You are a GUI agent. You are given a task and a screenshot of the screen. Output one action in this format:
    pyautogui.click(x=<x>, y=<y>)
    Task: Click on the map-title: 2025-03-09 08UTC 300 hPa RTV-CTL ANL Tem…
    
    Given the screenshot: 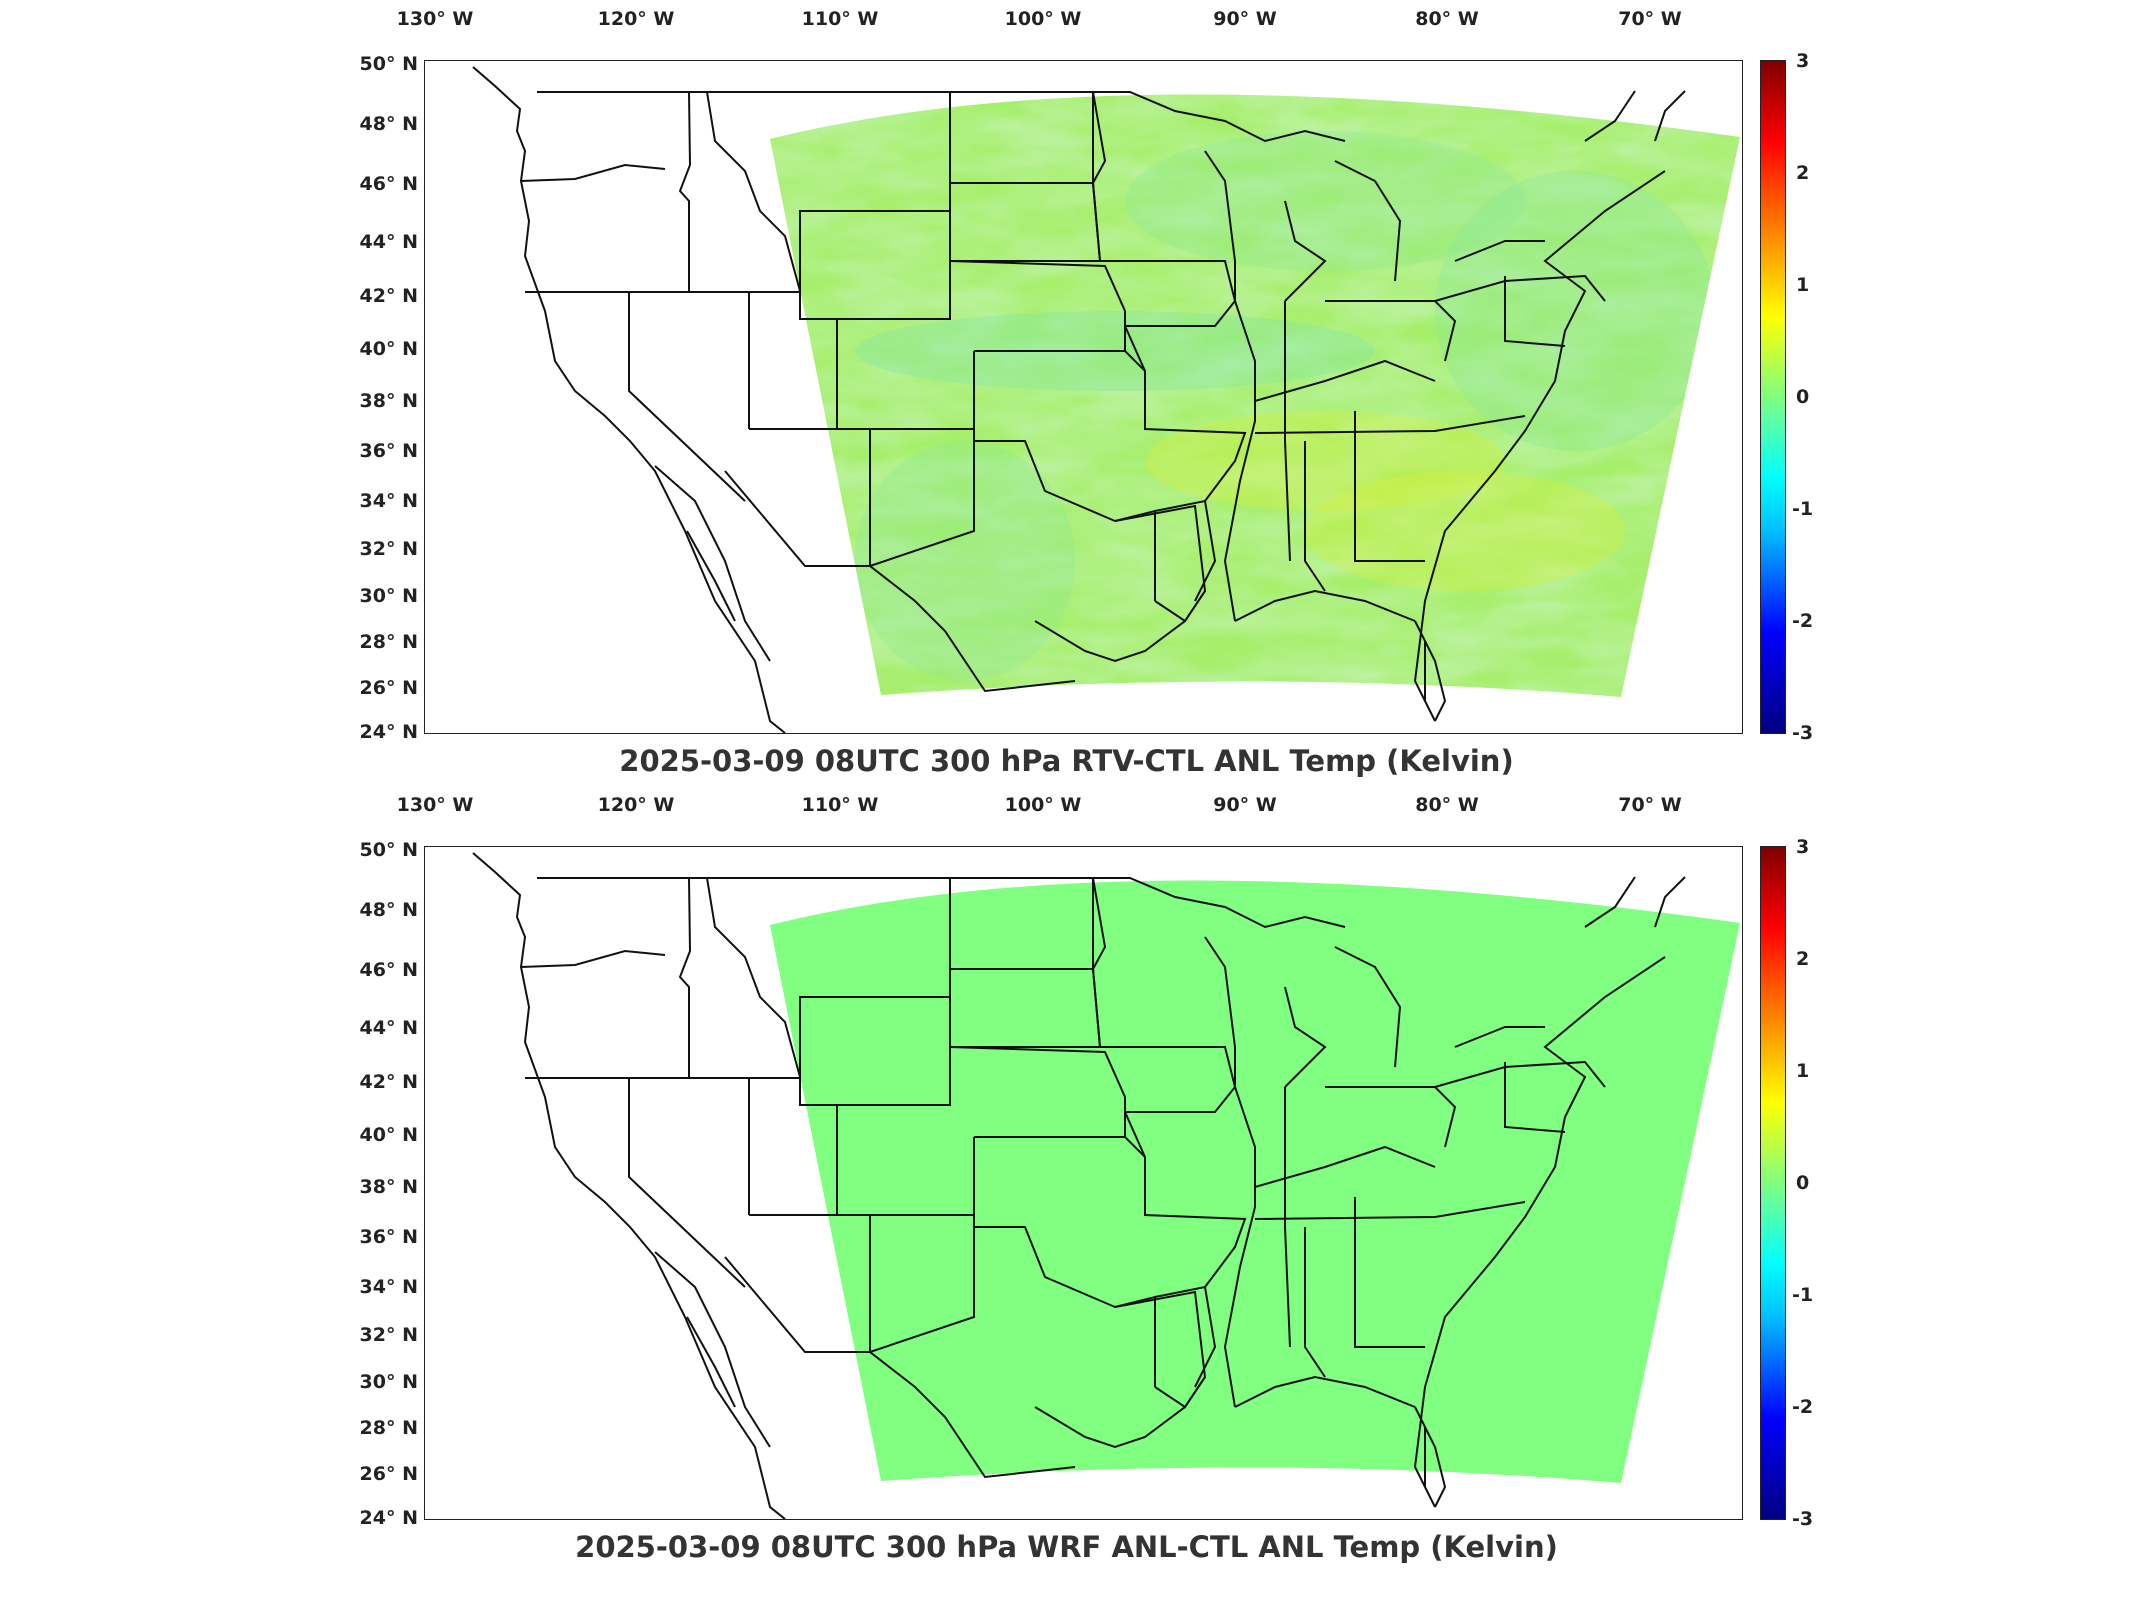 What is the action you would take?
    pyautogui.click(x=1066, y=761)
    